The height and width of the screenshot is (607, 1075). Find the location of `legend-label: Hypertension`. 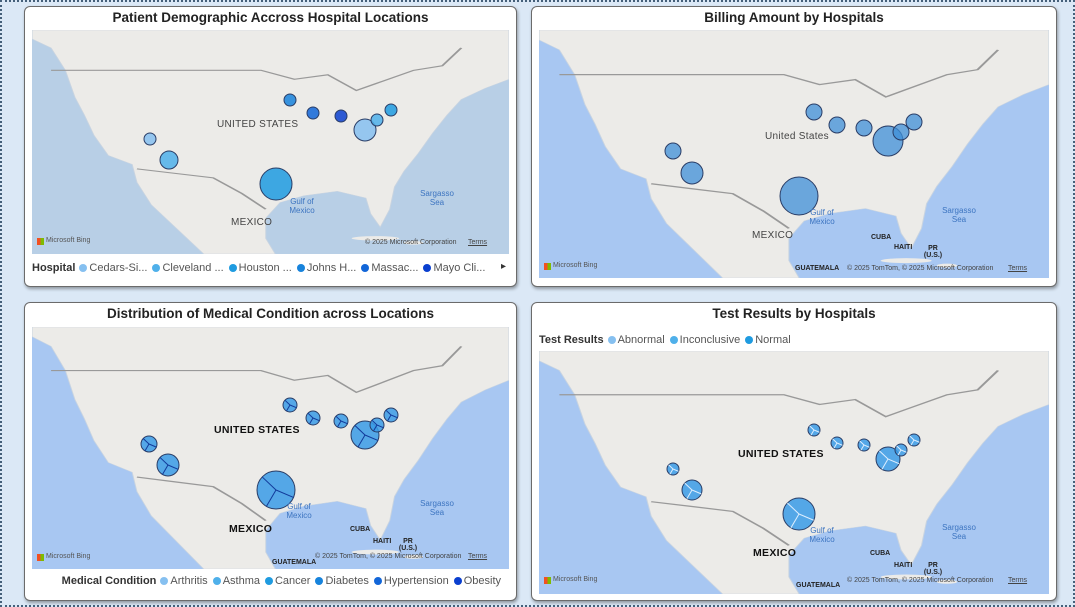

legend-label: Hypertension is located at coordinates (416, 581).